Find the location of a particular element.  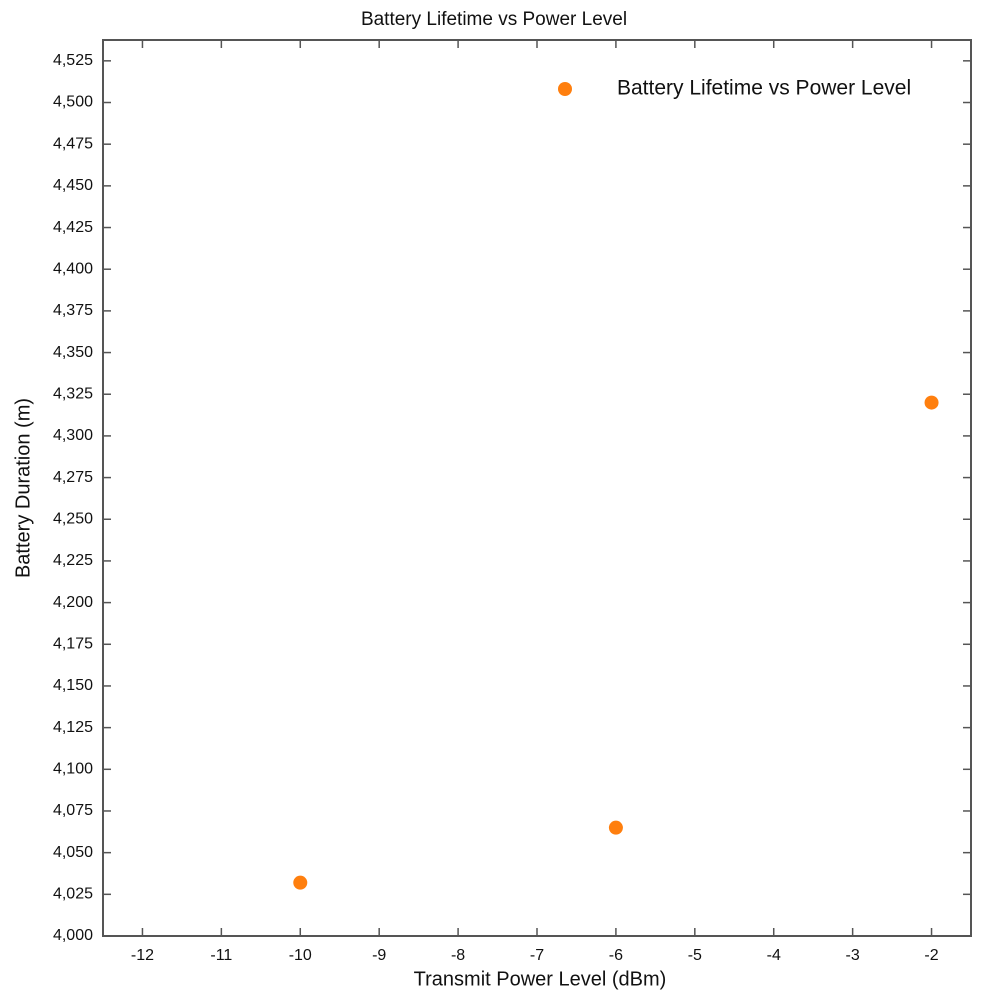

y-tick-label: 4,200 is located at coordinates (73, 602).